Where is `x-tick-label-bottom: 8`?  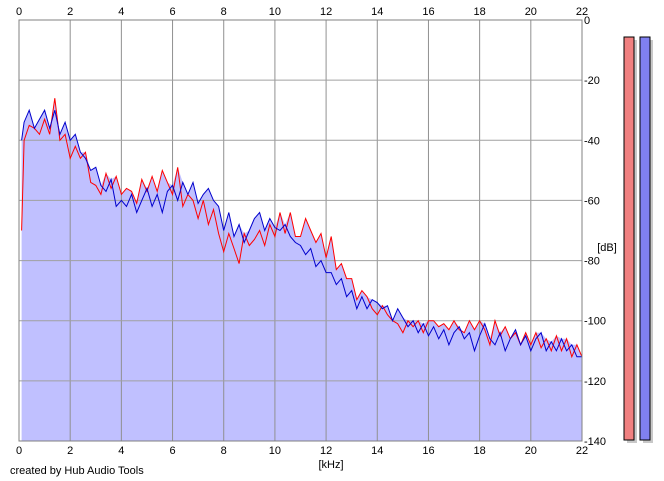
x-tick-label-bottom: 8 is located at coordinates (224, 451).